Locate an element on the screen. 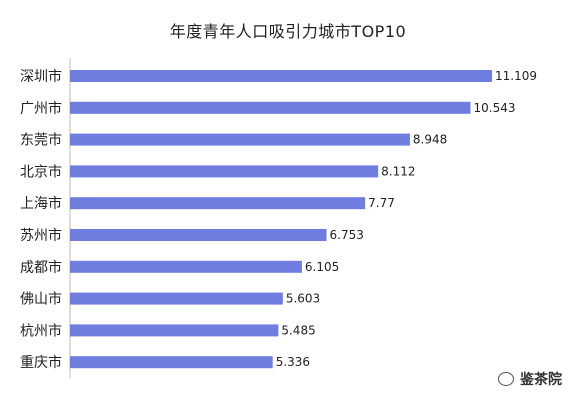 This screenshot has height=403, width=576. category-label: 杭州市 is located at coordinates (41, 330).